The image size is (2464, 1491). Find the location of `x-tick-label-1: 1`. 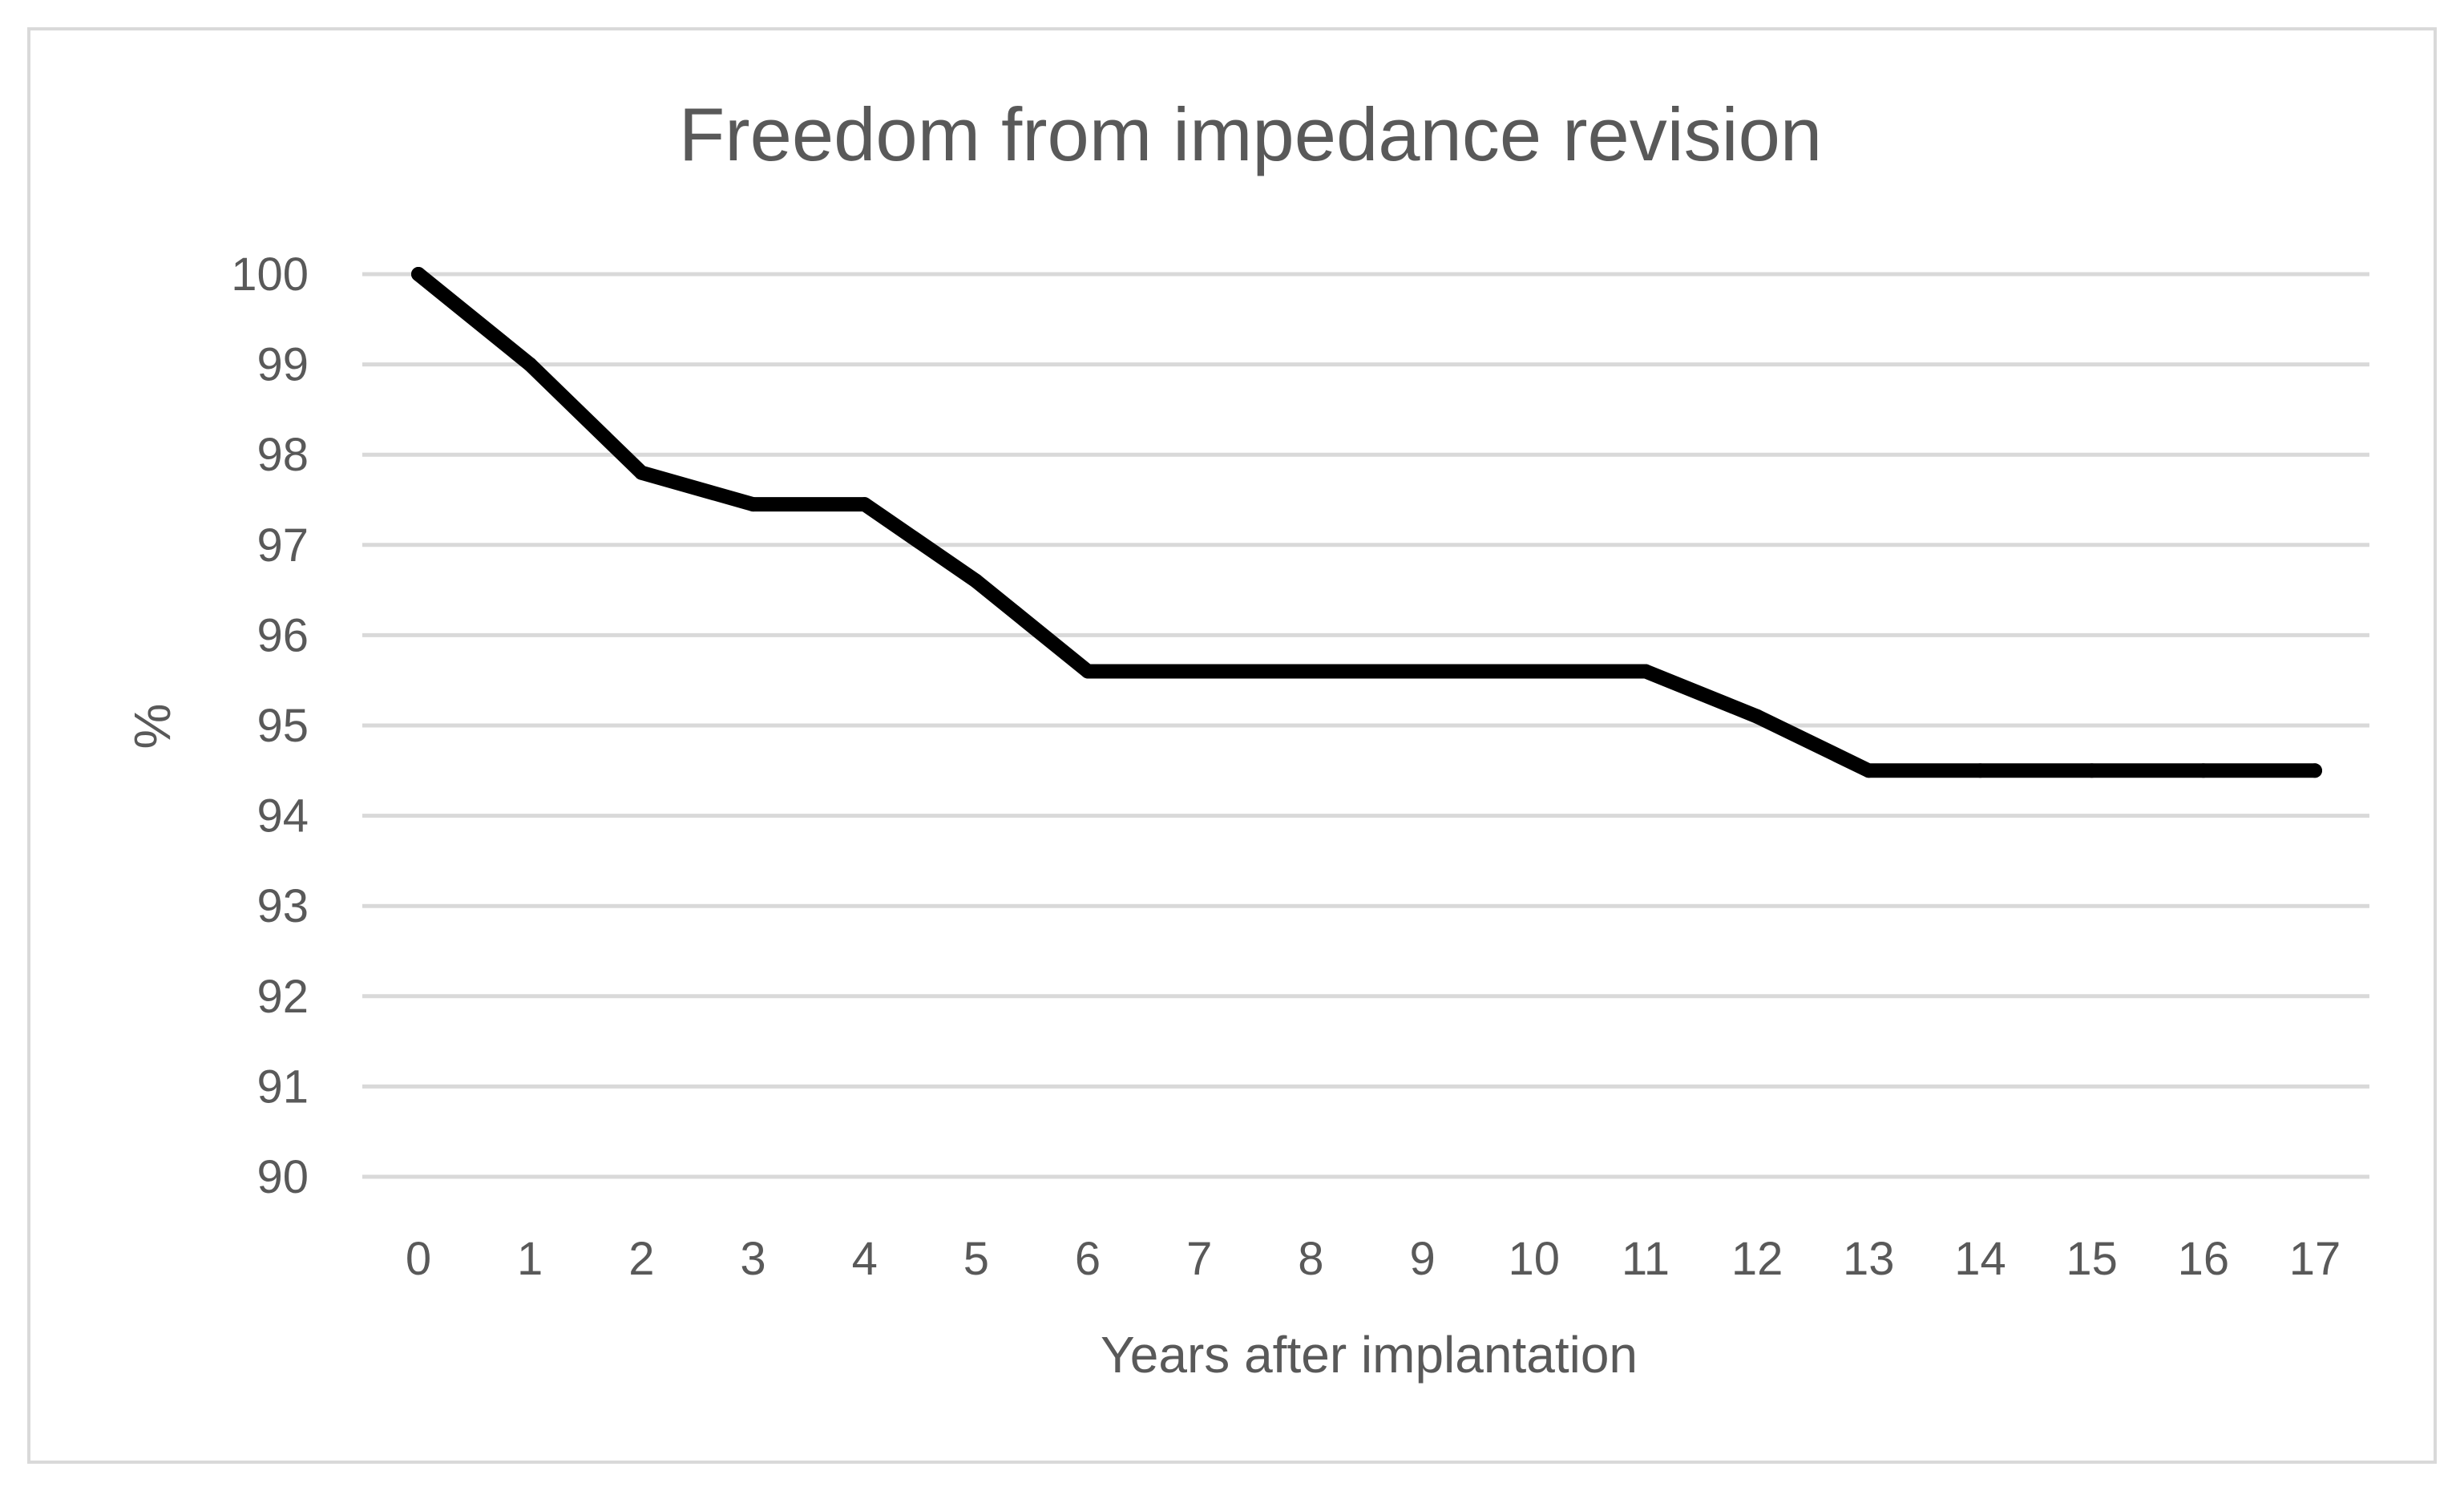

x-tick-label-1: 1 is located at coordinates (530, 1259).